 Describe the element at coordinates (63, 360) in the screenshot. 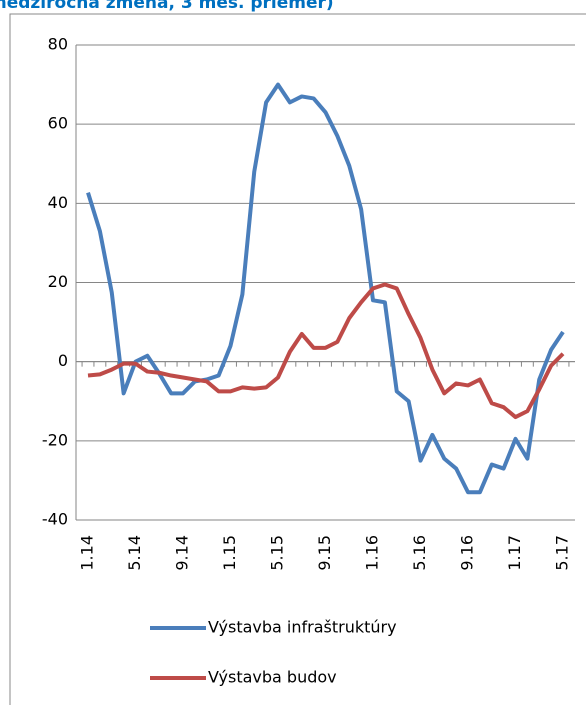

I see `y-tick-label: 0` at that location.